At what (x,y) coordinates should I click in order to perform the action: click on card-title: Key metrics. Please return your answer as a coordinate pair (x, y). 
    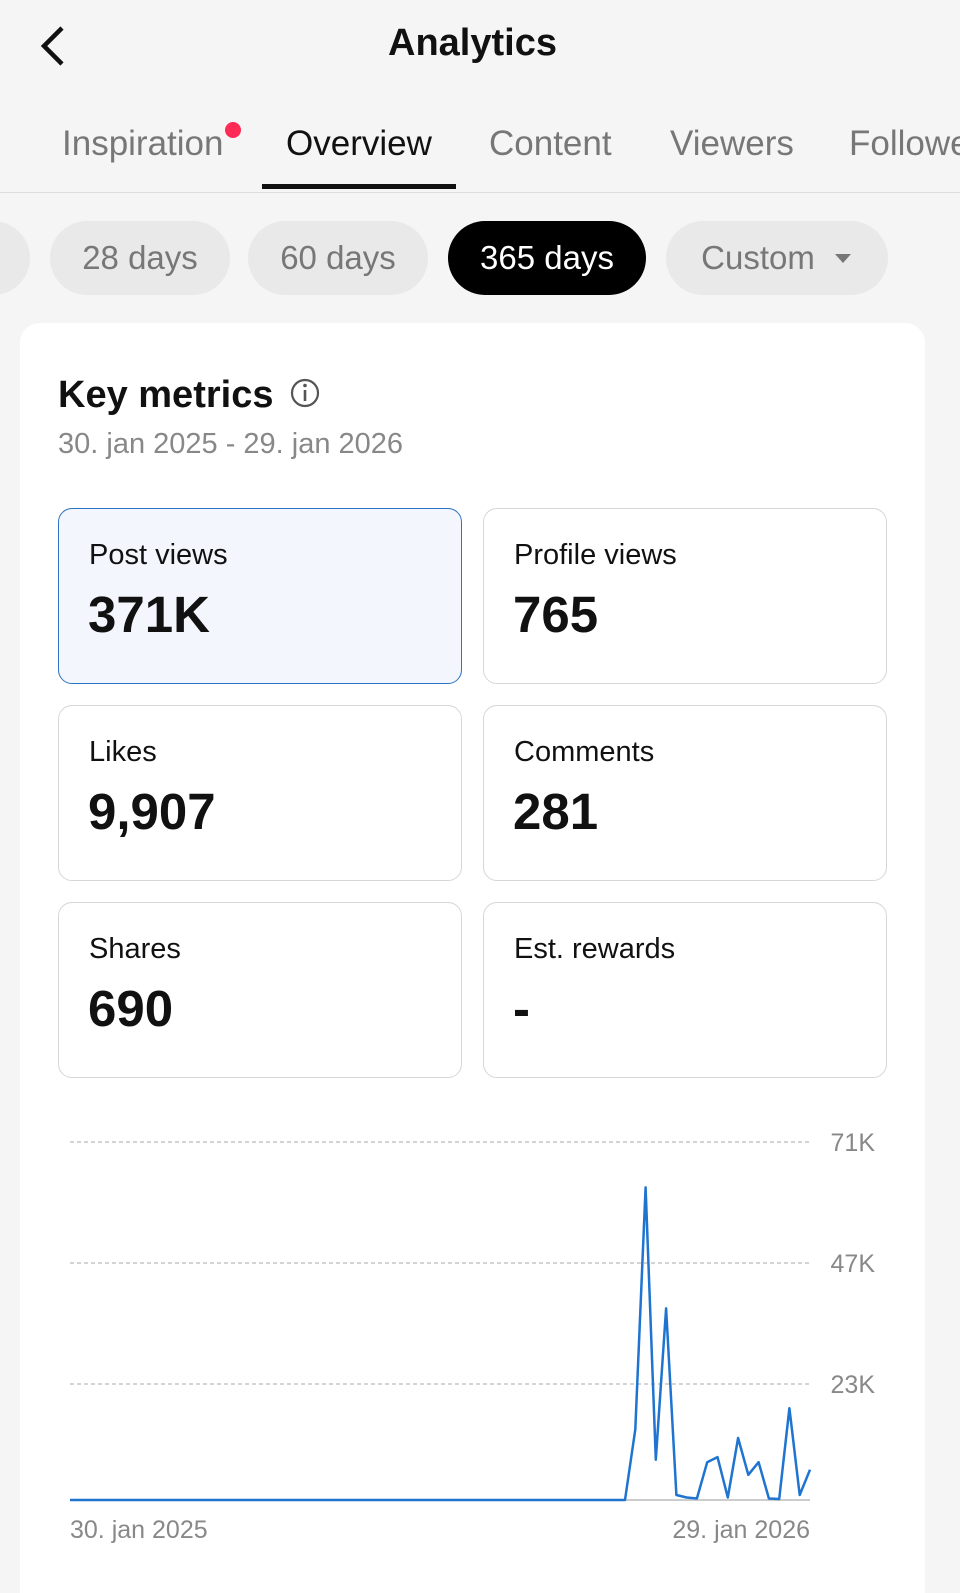
    Looking at the image, I should click on (190, 395).